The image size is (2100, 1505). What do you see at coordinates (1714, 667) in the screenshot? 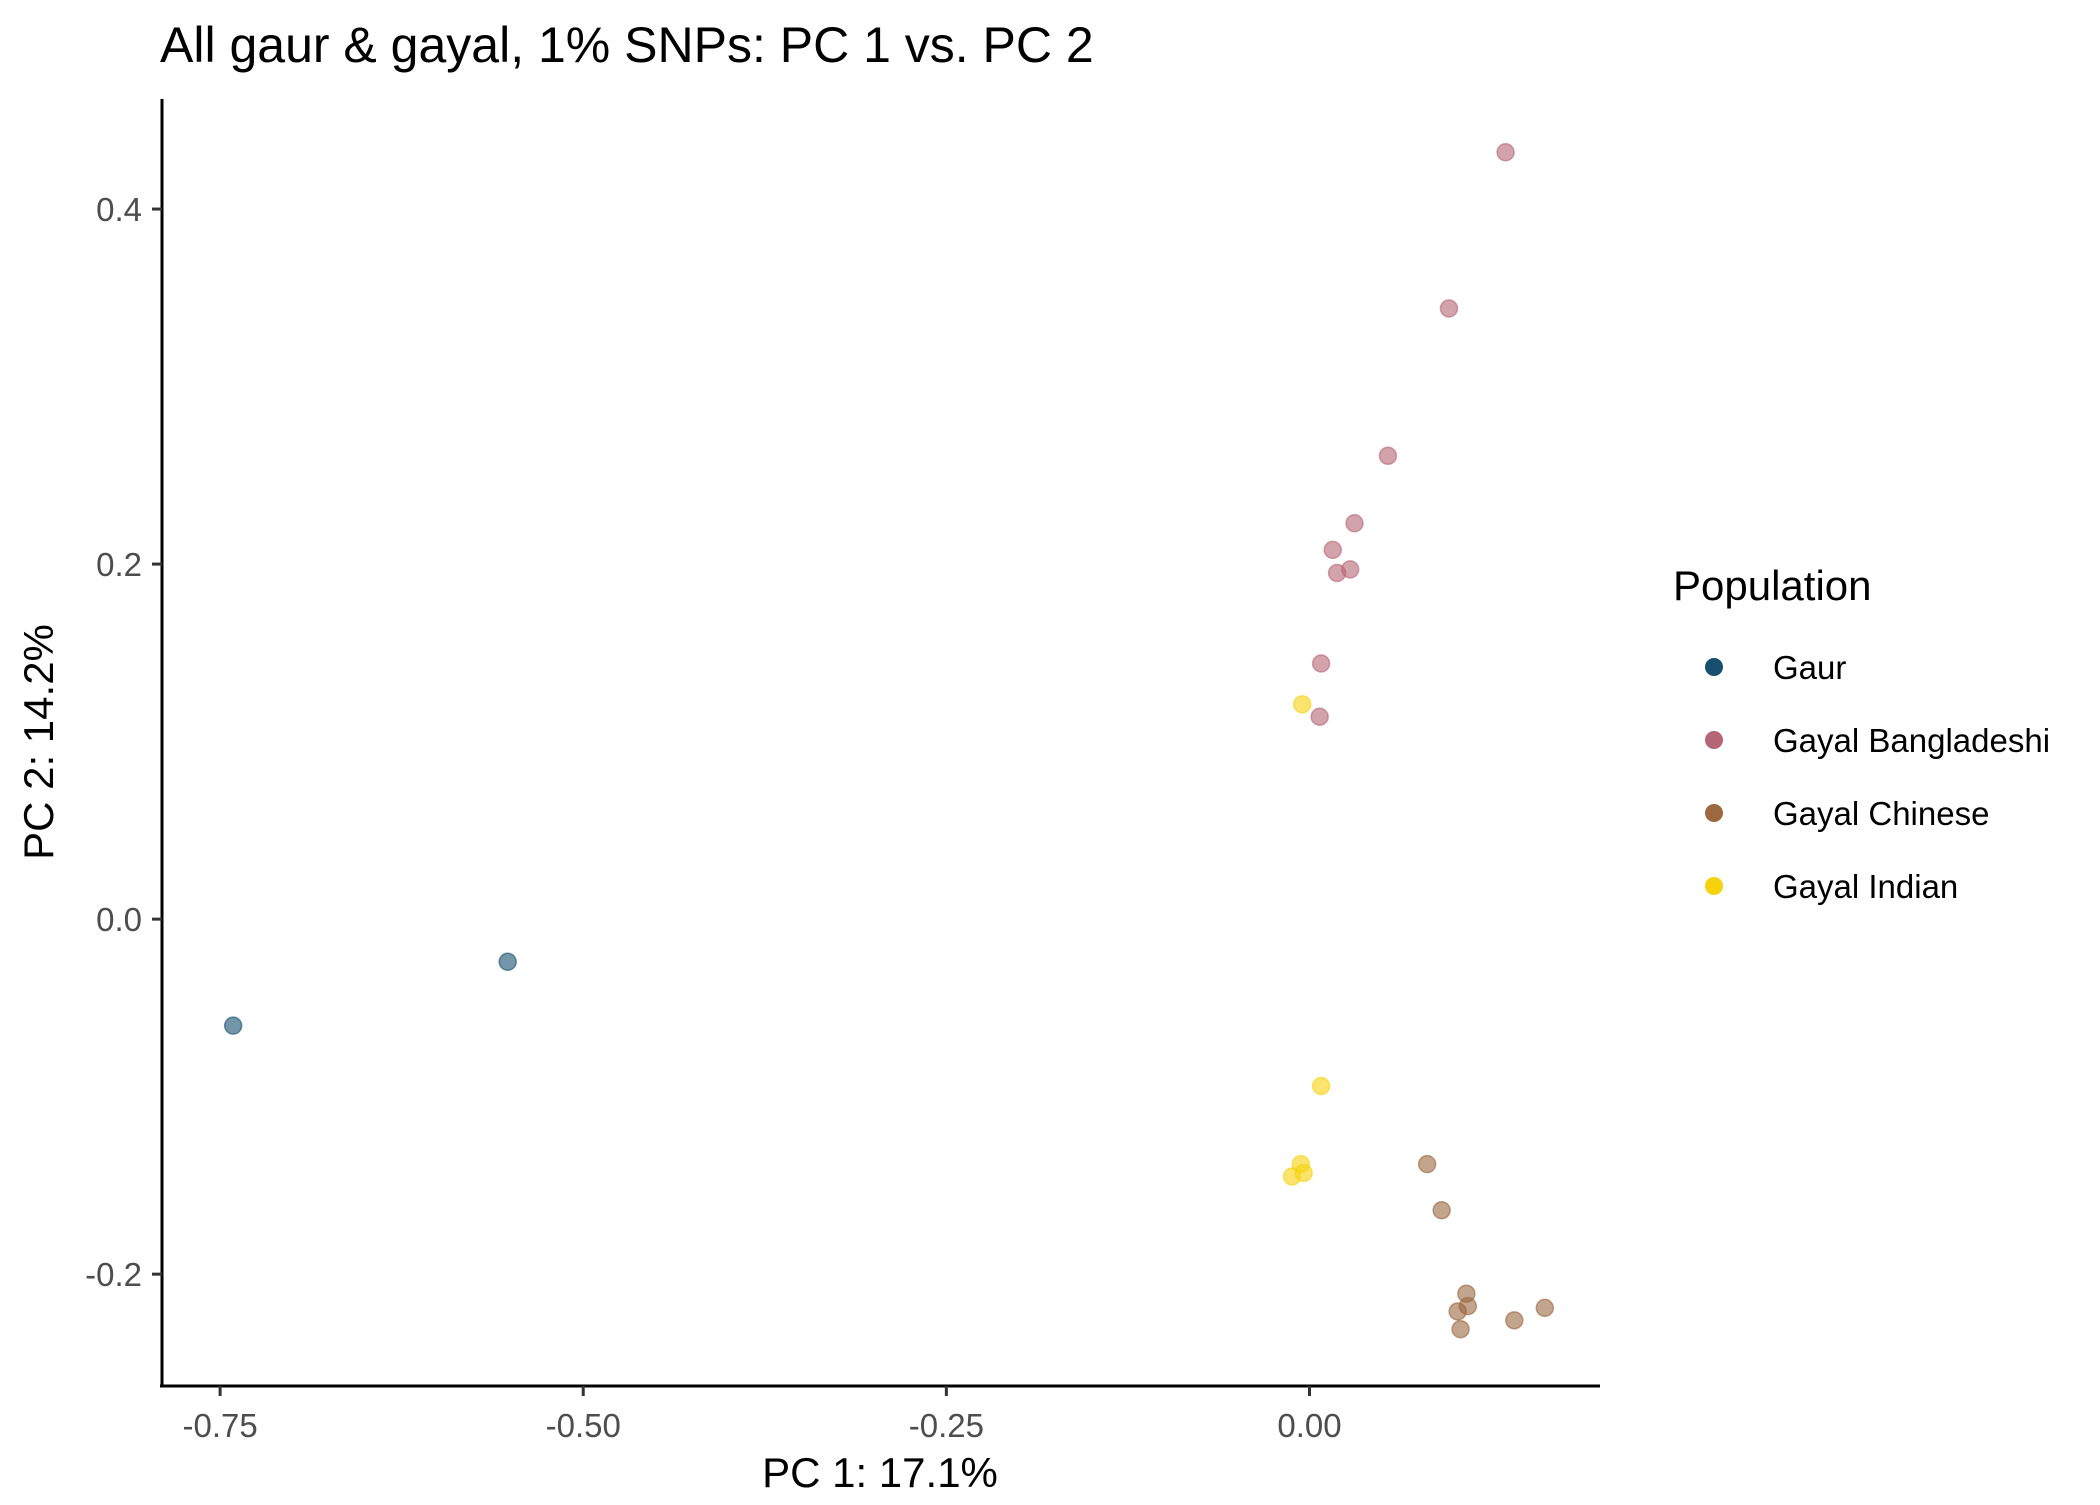
I see `legend-key-gaur` at bounding box center [1714, 667].